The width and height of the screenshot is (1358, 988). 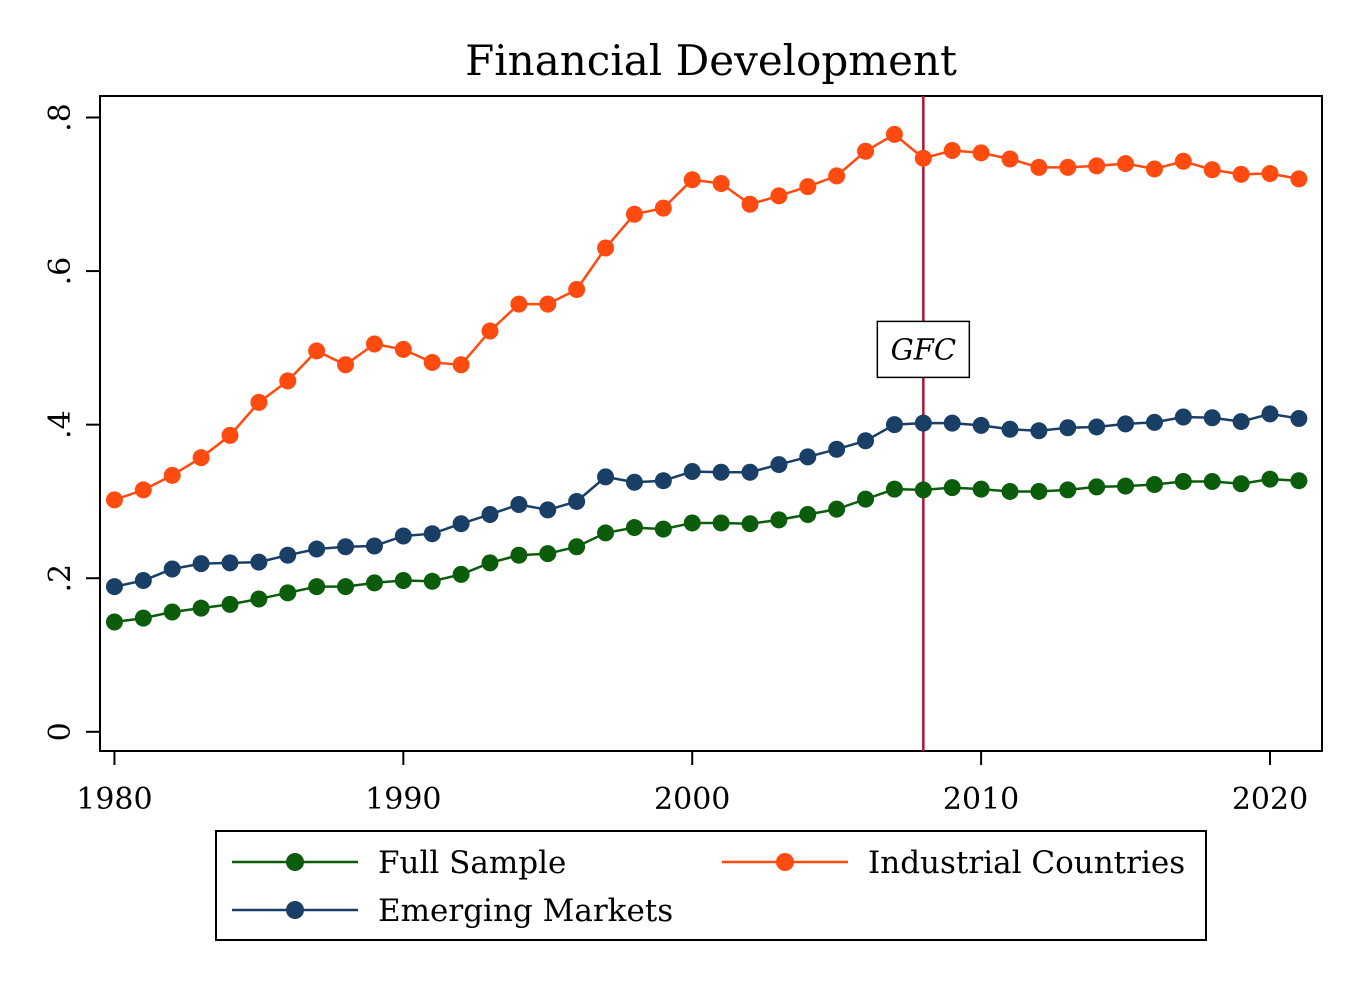 What do you see at coordinates (60, 117) in the screenshot?
I see `y-tick-label: .8` at bounding box center [60, 117].